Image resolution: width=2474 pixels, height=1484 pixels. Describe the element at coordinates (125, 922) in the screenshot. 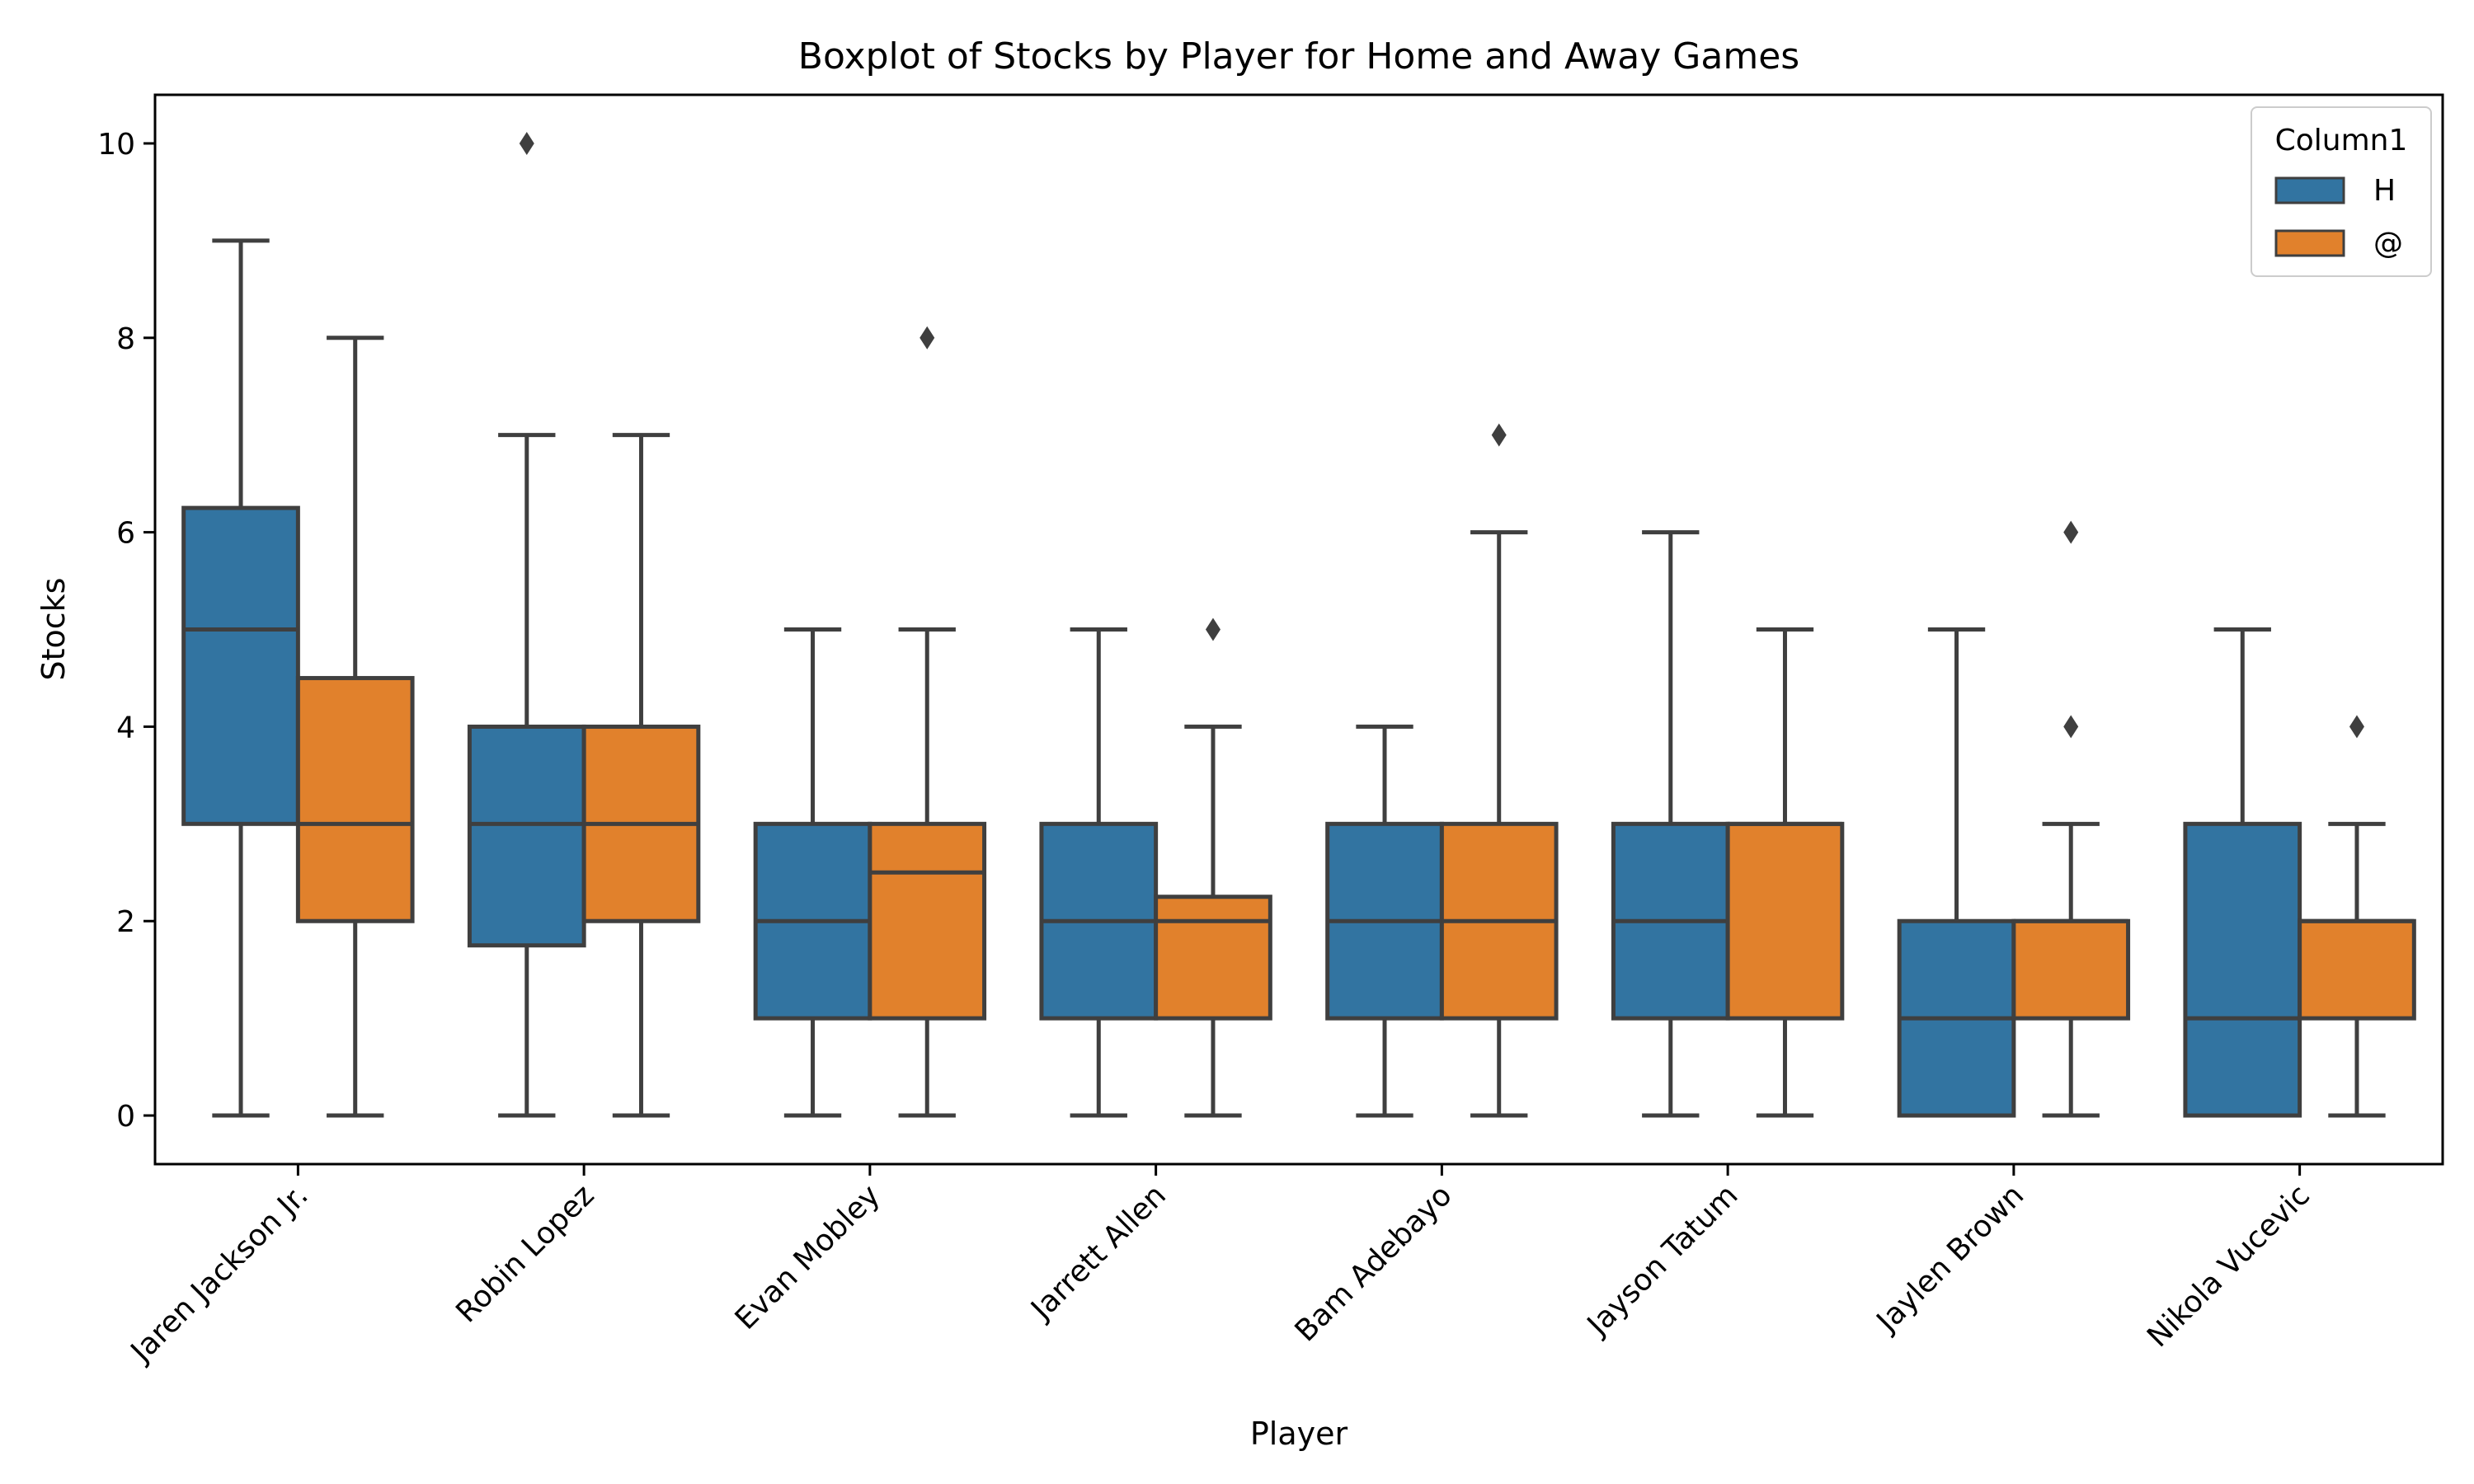

I see `y-tick-label: 2` at that location.